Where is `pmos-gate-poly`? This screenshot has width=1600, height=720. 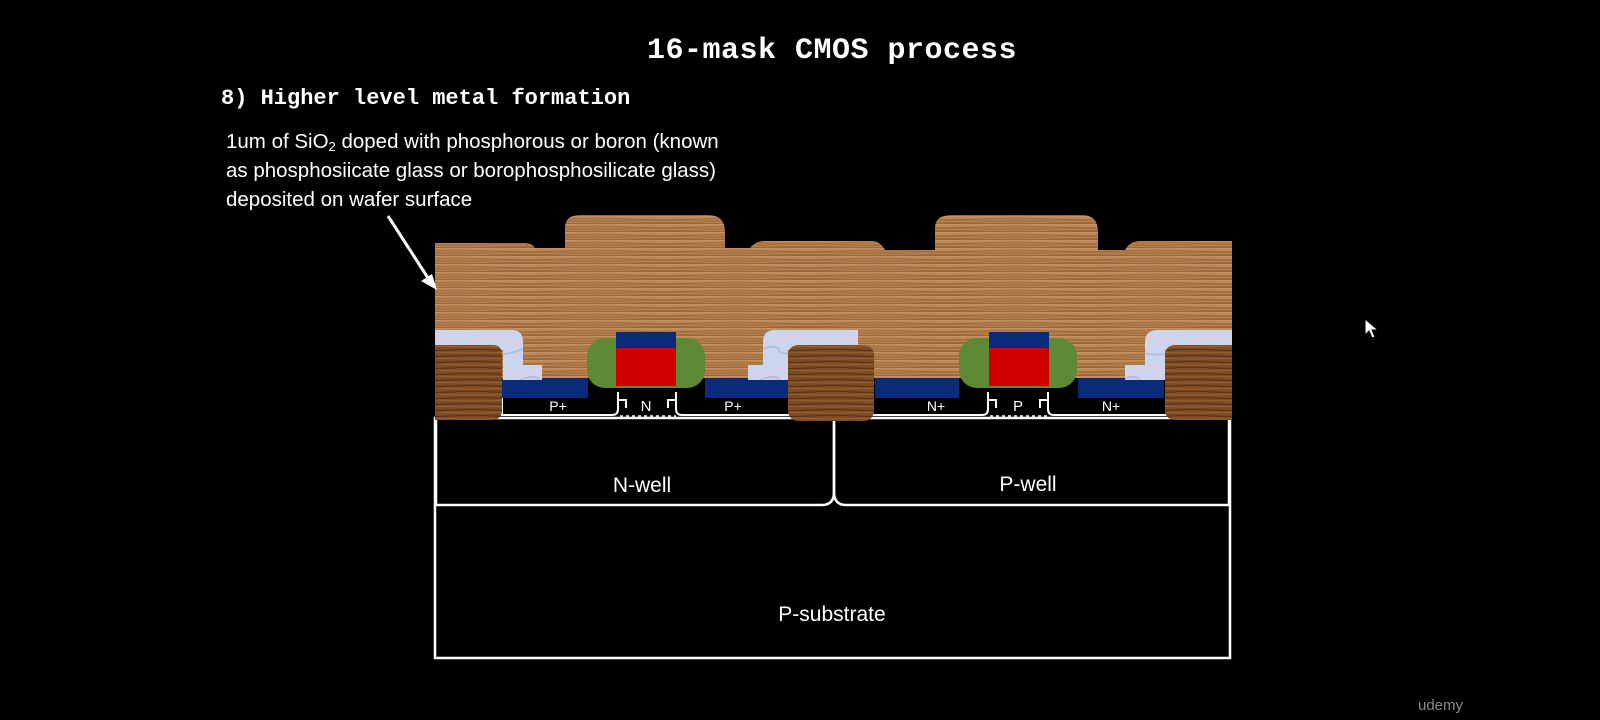 pmos-gate-poly is located at coordinates (646, 366).